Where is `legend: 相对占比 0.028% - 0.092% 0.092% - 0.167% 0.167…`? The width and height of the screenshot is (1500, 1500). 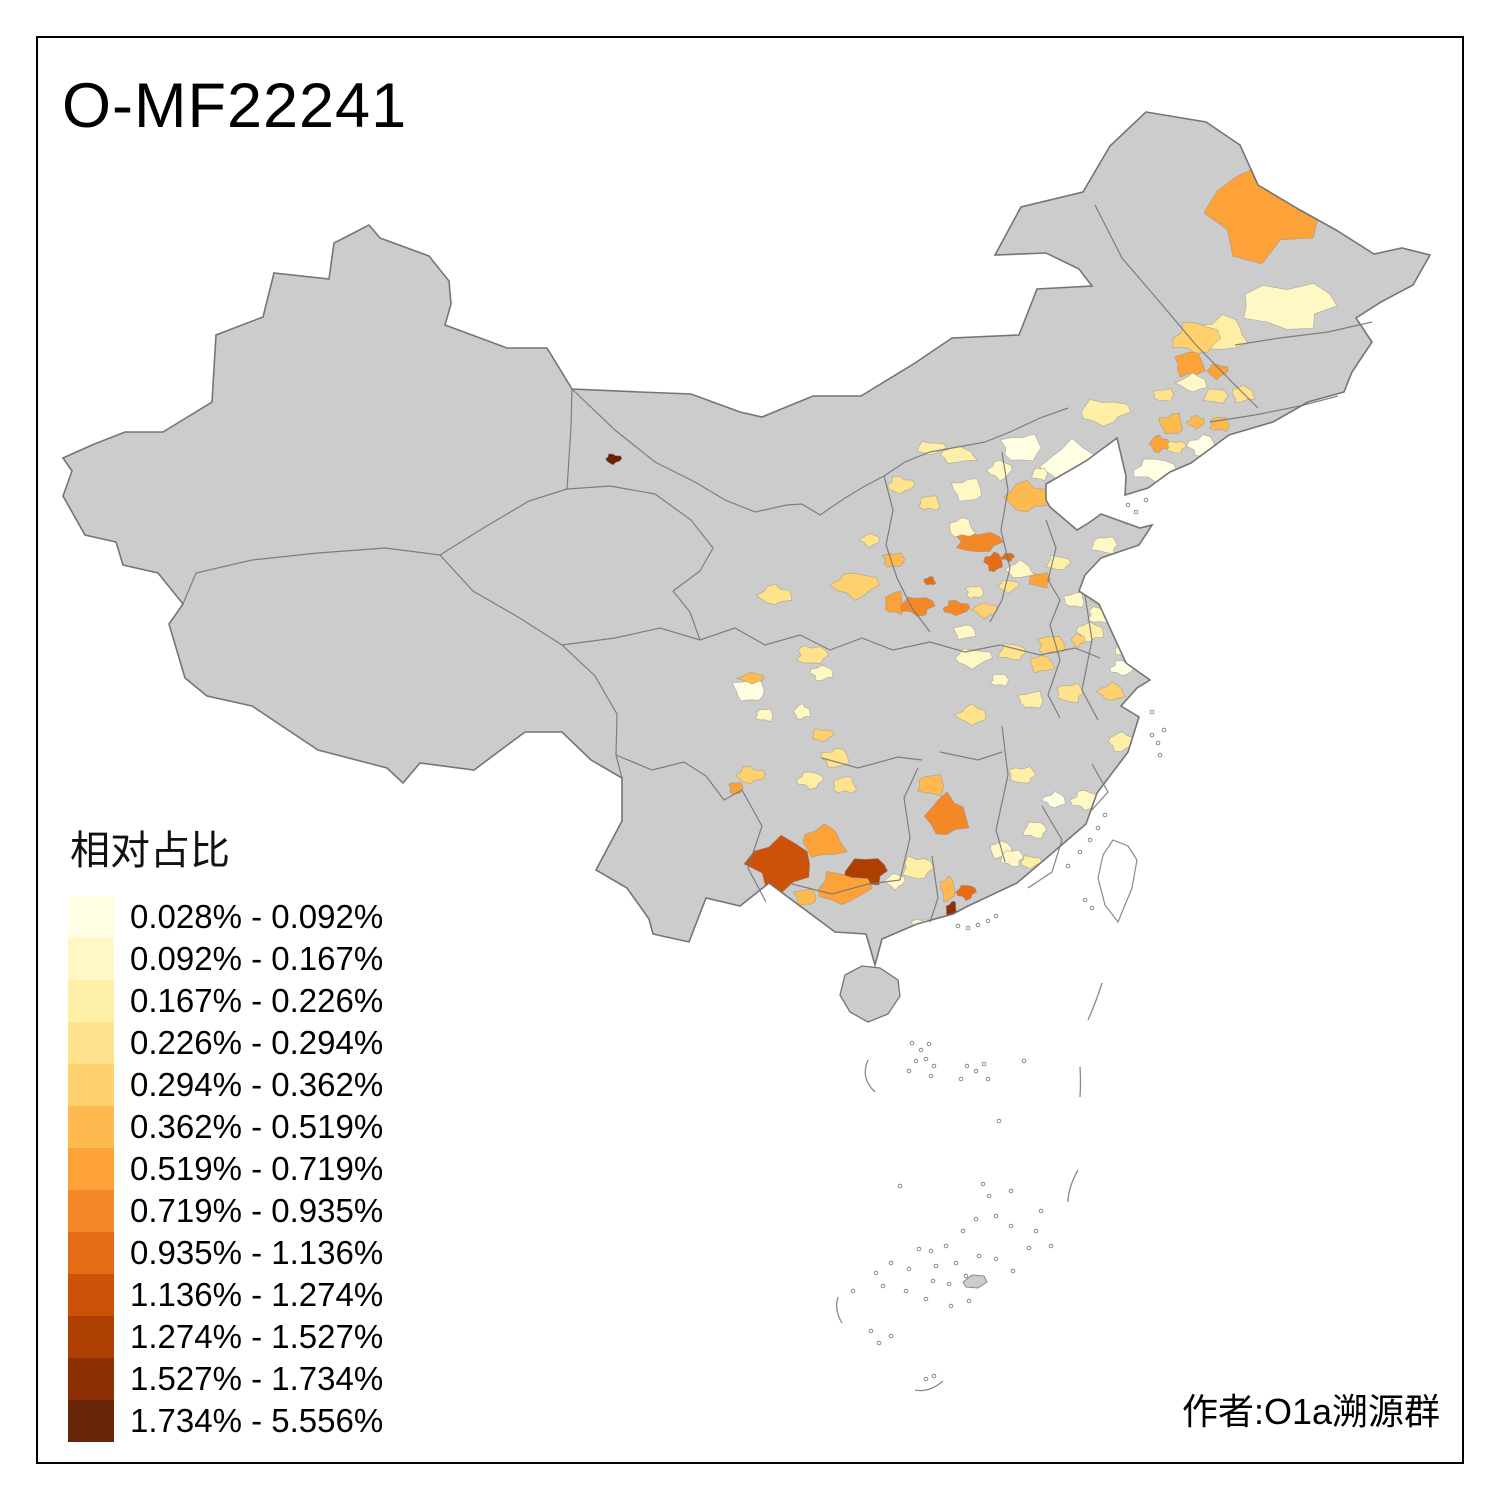 legend: 相对占比 0.028% - 0.092% 0.092% - 0.167% 0.167… is located at coordinates (225, 1130).